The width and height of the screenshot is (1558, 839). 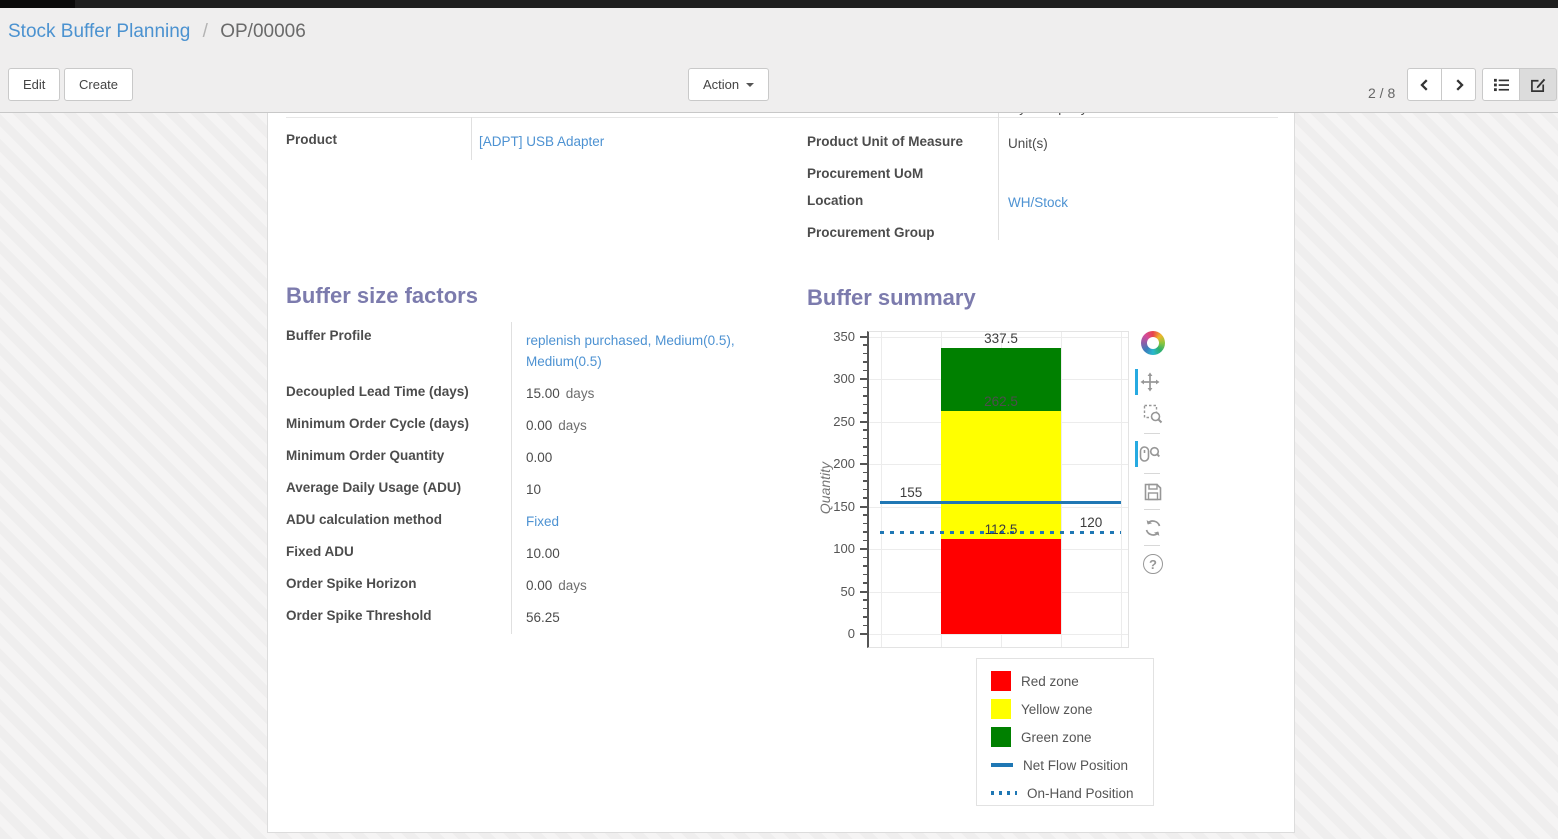 I want to click on breadcrumb: Stock Buffer Planning / OP/00006, so click(x=157, y=32).